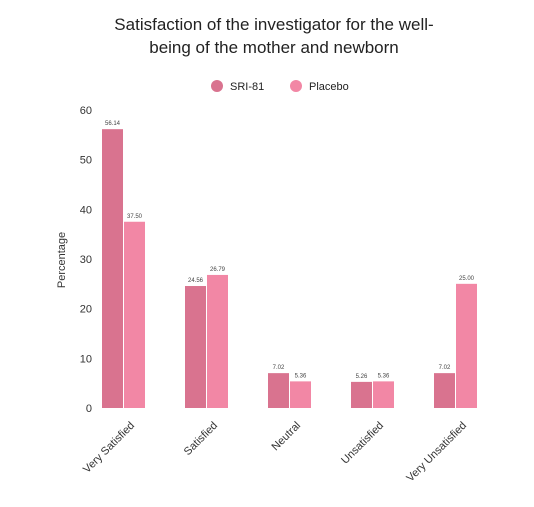 Image resolution: width=534 pixels, height=507 pixels. Describe the element at coordinates (109, 448) in the screenshot. I see `x-category-label: Very Satisfied` at that location.